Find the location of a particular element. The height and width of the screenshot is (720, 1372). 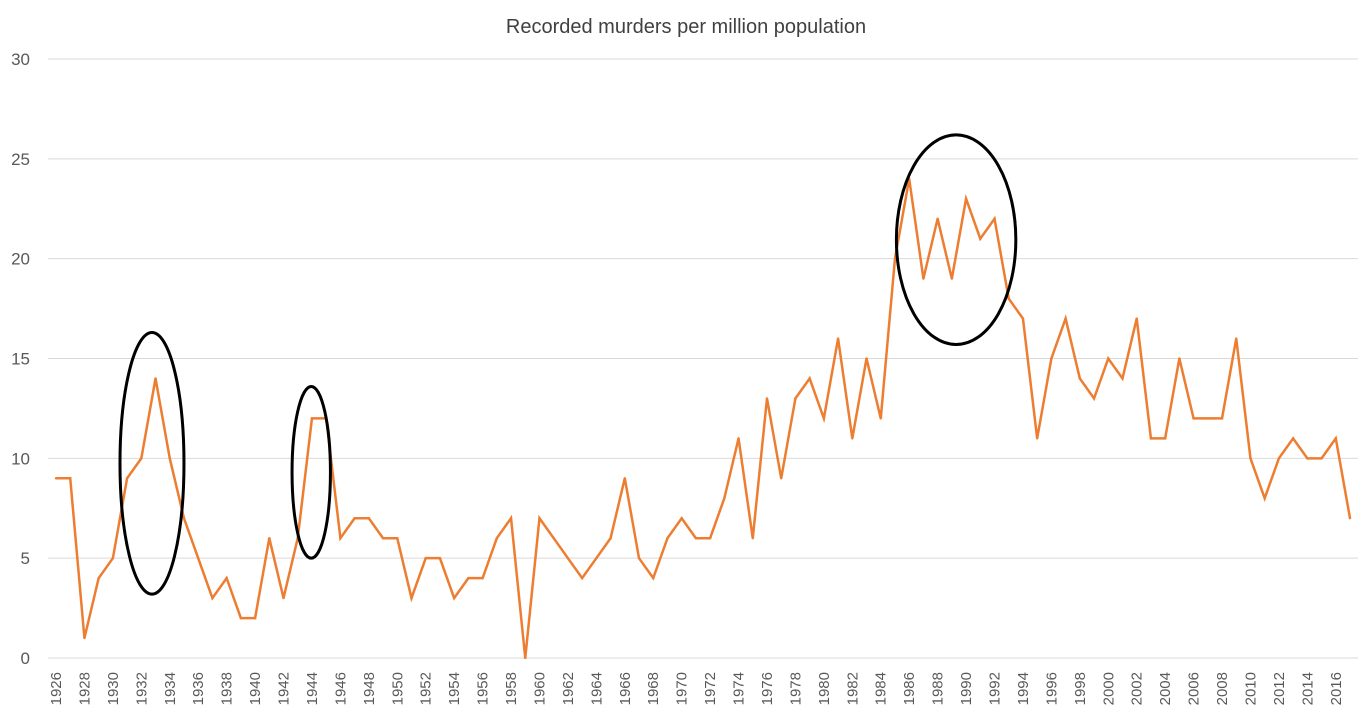

data-point-2009 is located at coordinates (1236, 338).